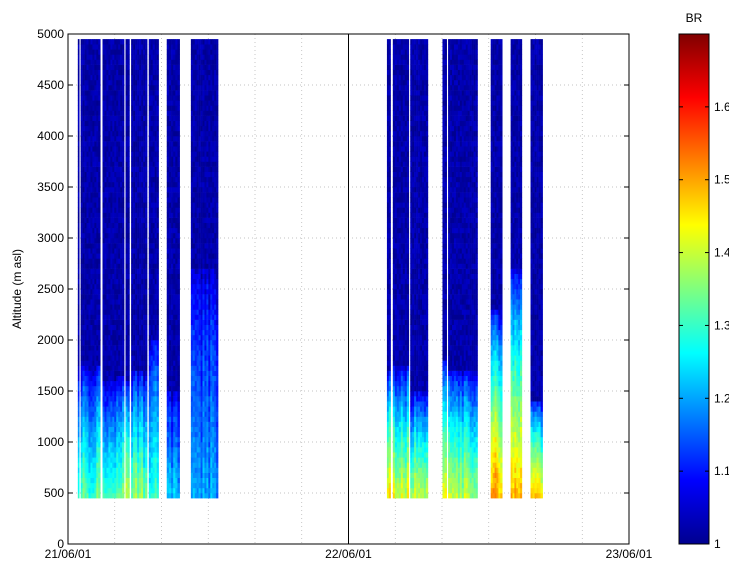 The width and height of the screenshot is (729, 561). I want to click on colorbar, so click(694, 289).